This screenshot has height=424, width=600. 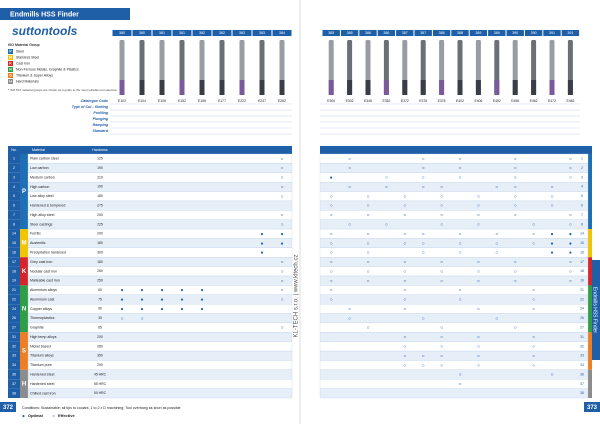 What do you see at coordinates (423, 101) in the screenshot?
I see `column-code: E376` at bounding box center [423, 101].